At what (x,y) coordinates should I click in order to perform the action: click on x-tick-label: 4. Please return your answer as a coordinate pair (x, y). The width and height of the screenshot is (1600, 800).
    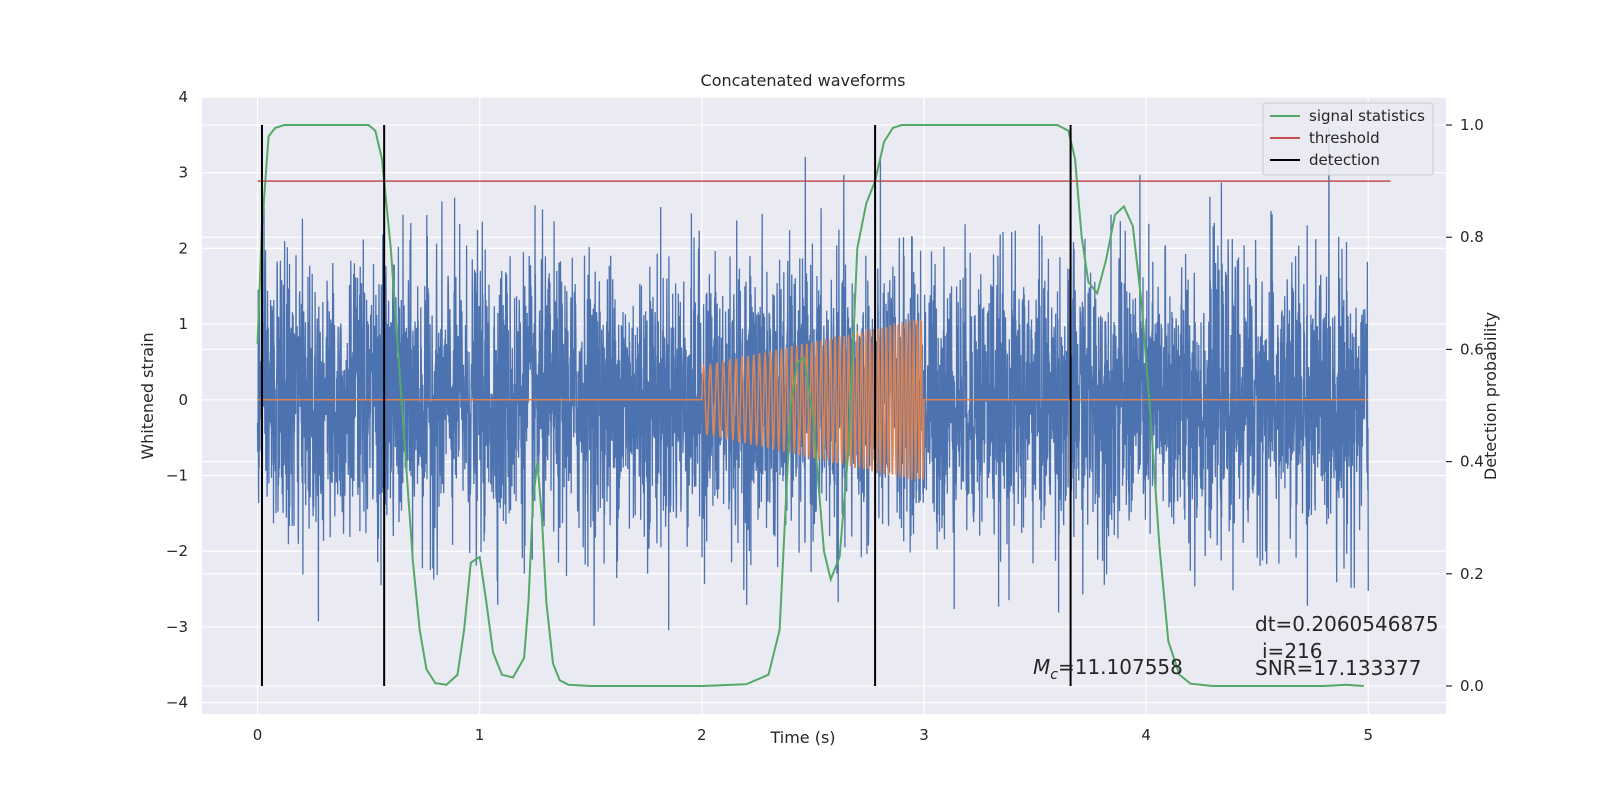
    Looking at the image, I should click on (1146, 735).